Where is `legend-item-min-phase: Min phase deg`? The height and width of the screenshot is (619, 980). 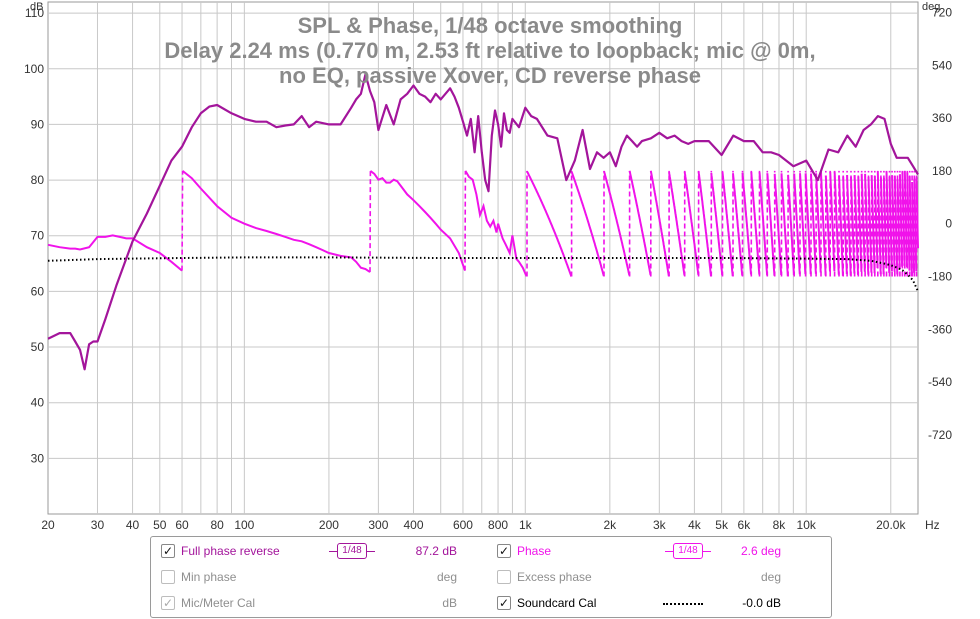 legend-item-min-phase: Min phase deg is located at coordinates (321, 577).